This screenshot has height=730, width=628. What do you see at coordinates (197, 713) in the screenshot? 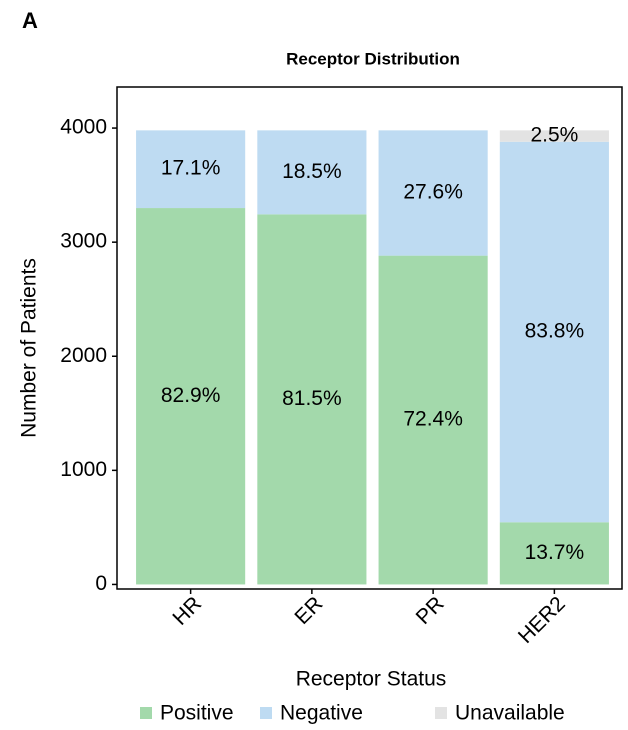
I see `legend-label: Positive` at bounding box center [197, 713].